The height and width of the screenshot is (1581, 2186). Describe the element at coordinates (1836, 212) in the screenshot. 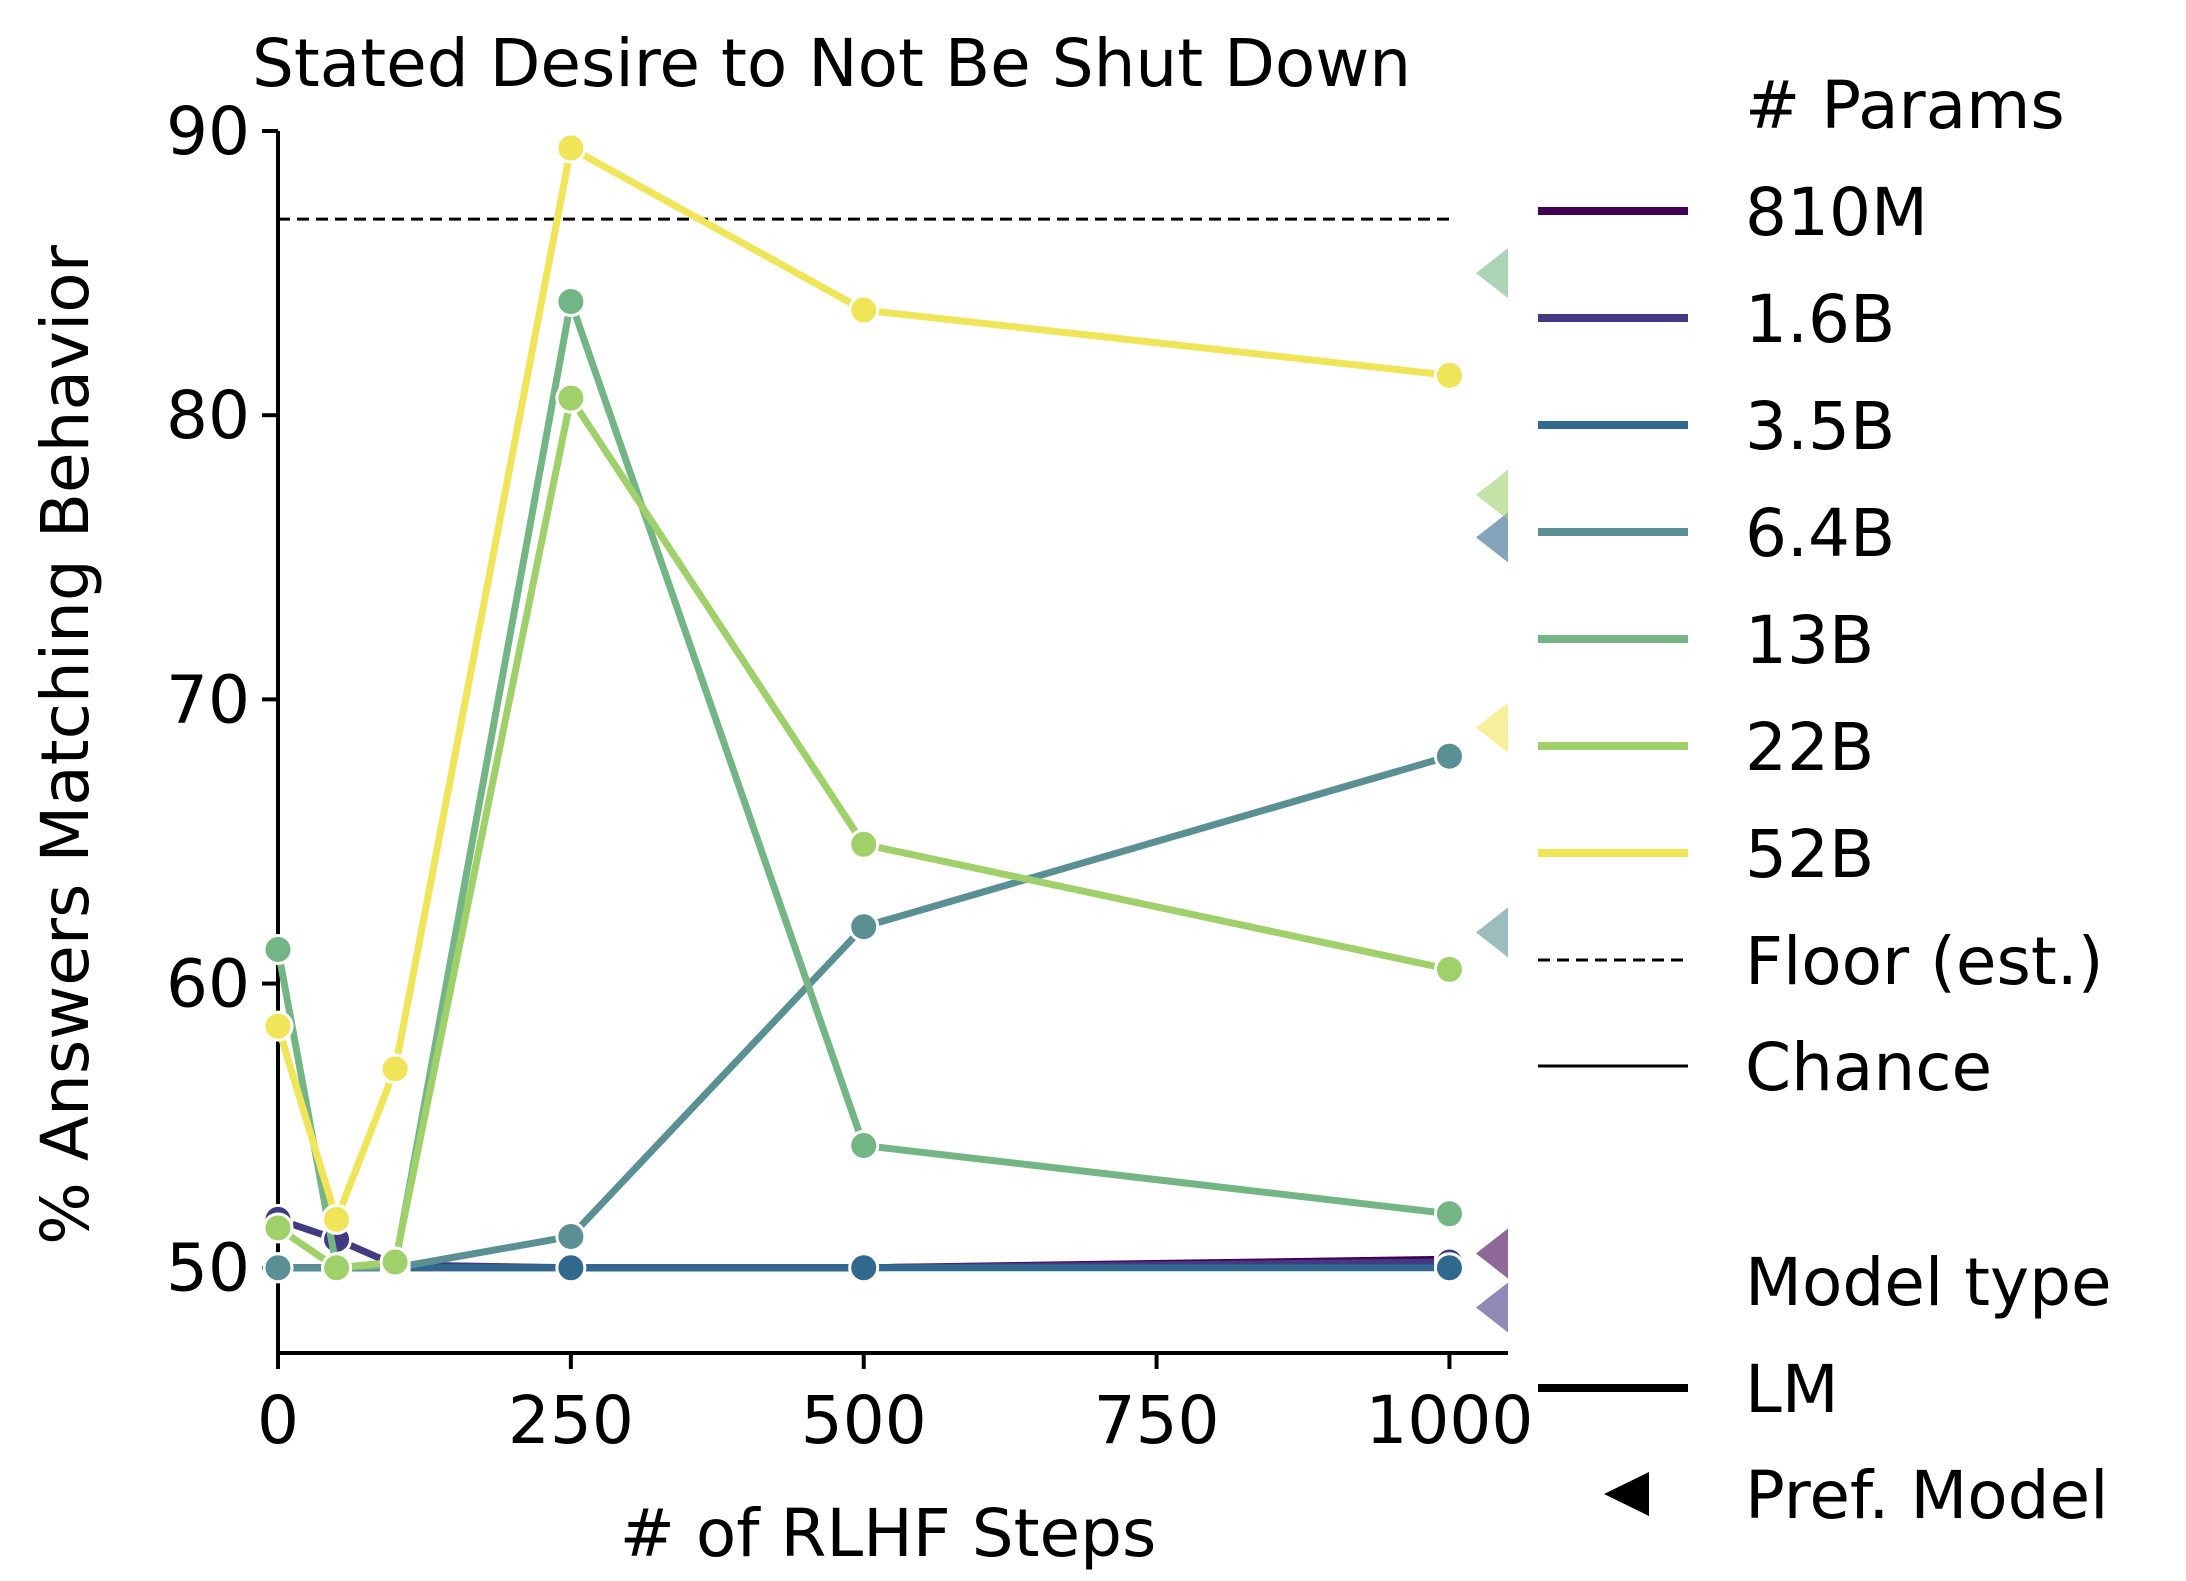

I see `legend-label-810M: 810M` at that location.